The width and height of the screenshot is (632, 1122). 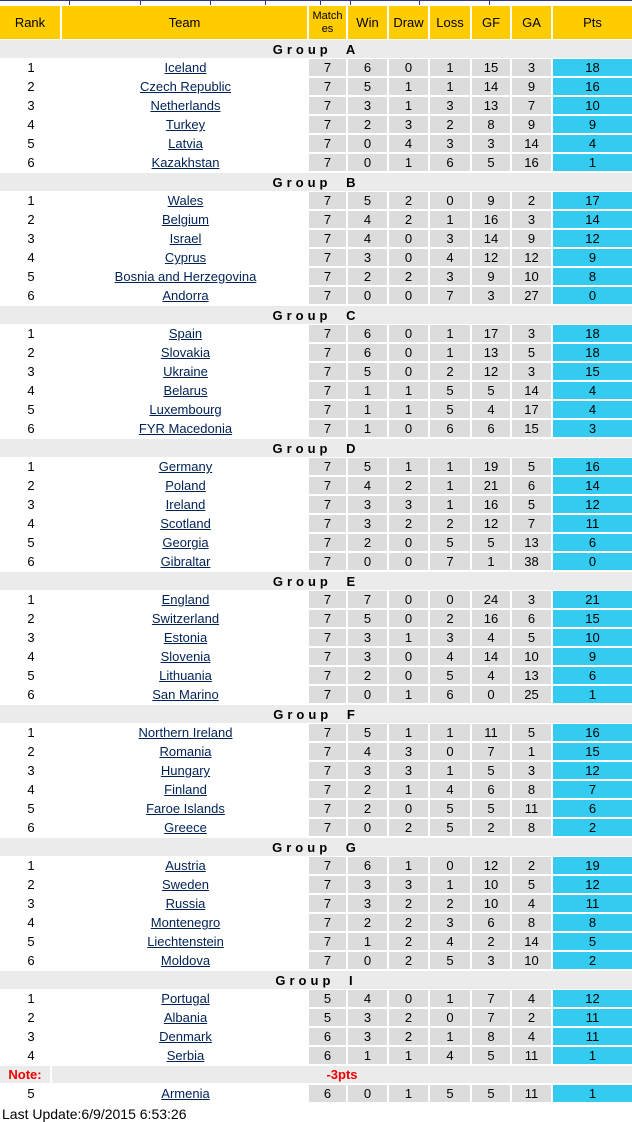 I want to click on team-link: Slovenia, so click(x=185, y=656).